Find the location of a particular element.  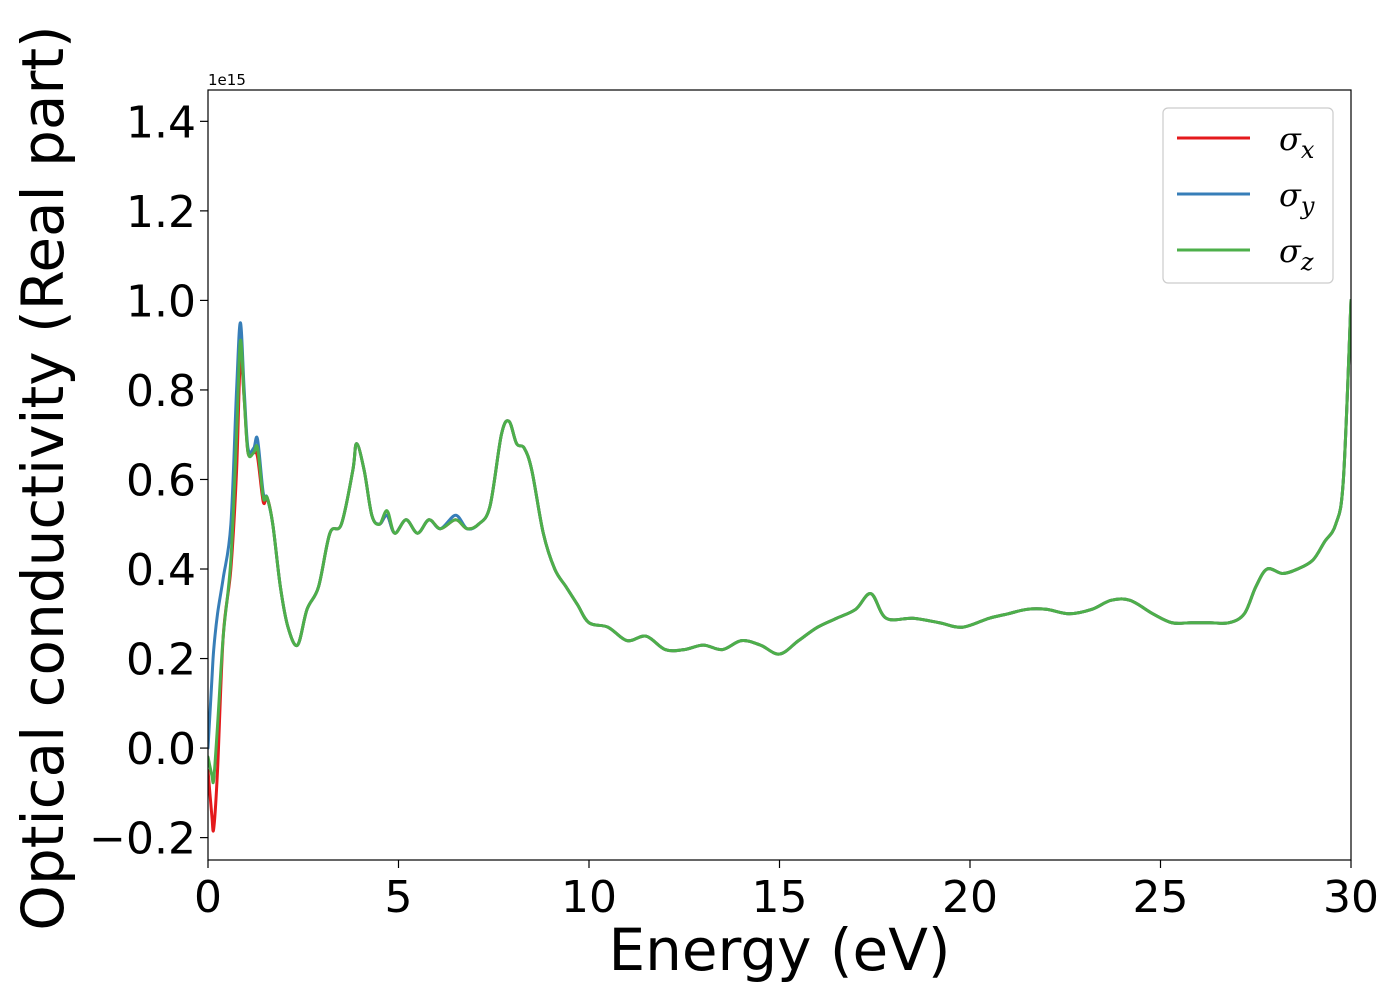

y-offset-label: 1e15 is located at coordinates (227, 80).